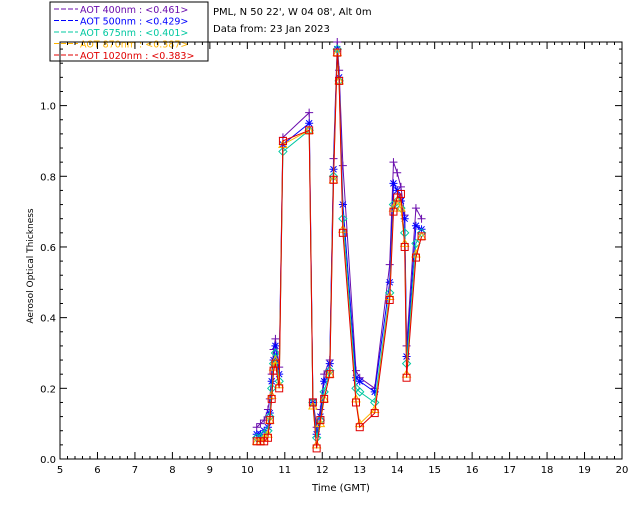  Describe the element at coordinates (509, 470) in the screenshot. I see `x-tick-label: 17` at that location.